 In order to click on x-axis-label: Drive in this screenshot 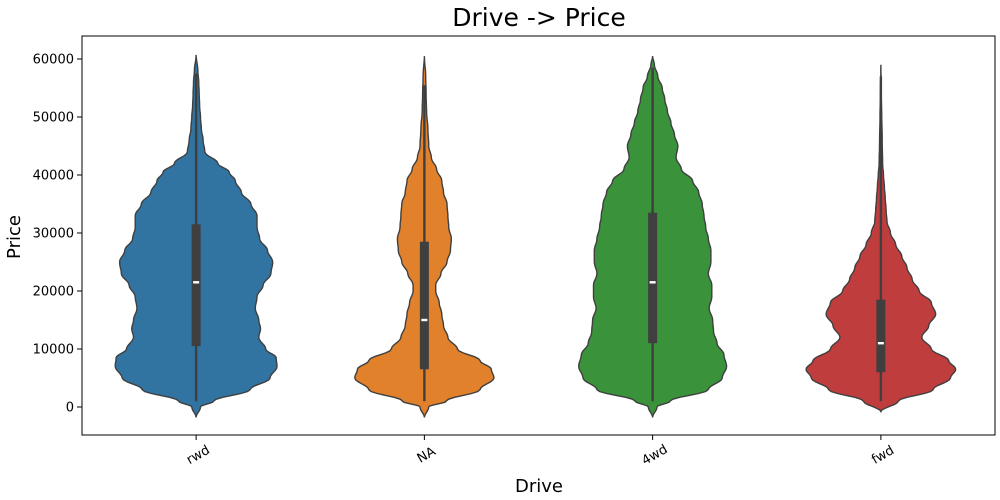, I will do `click(539, 486)`.